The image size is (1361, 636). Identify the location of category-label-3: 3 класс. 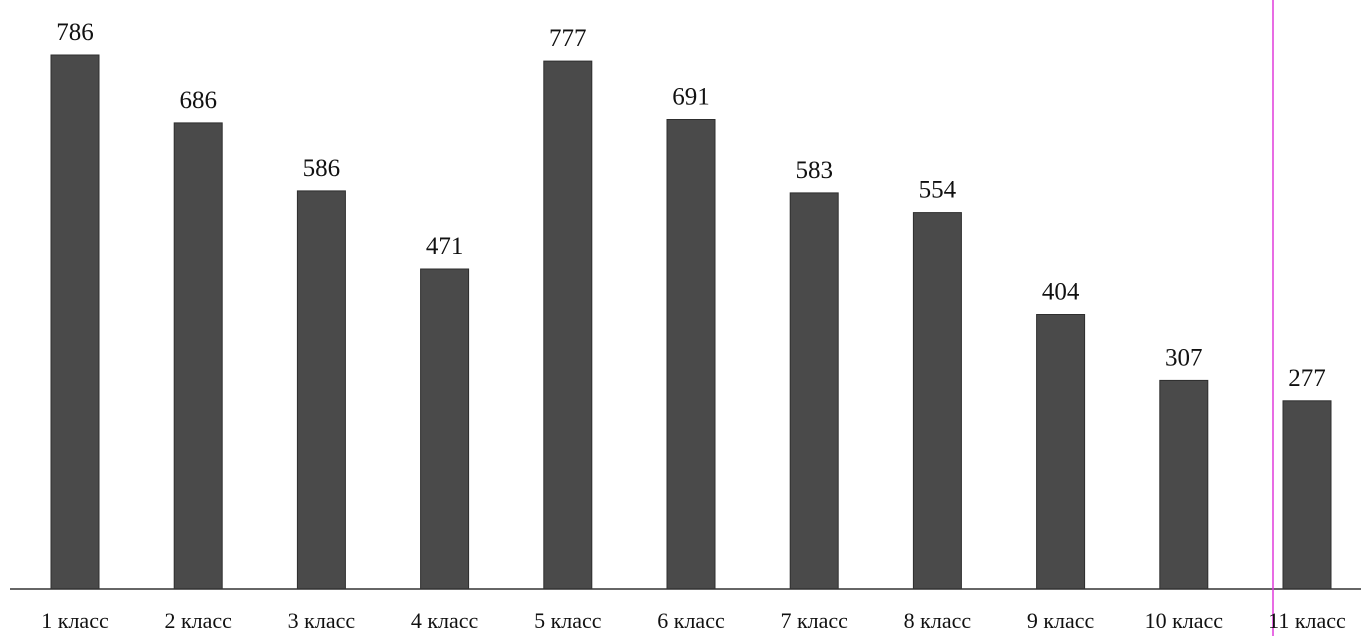
(322, 620).